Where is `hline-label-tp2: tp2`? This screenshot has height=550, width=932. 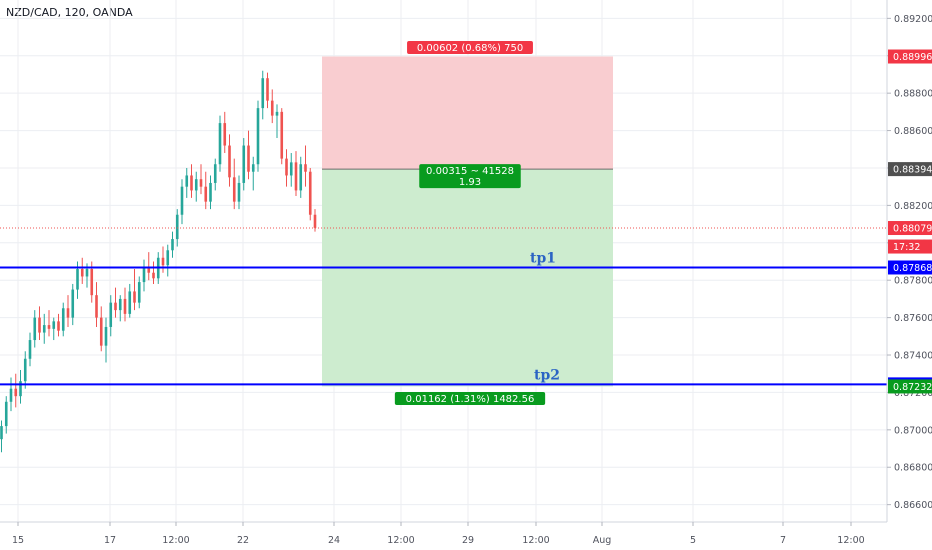
hline-label-tp2: tp2 is located at coordinates (547, 375).